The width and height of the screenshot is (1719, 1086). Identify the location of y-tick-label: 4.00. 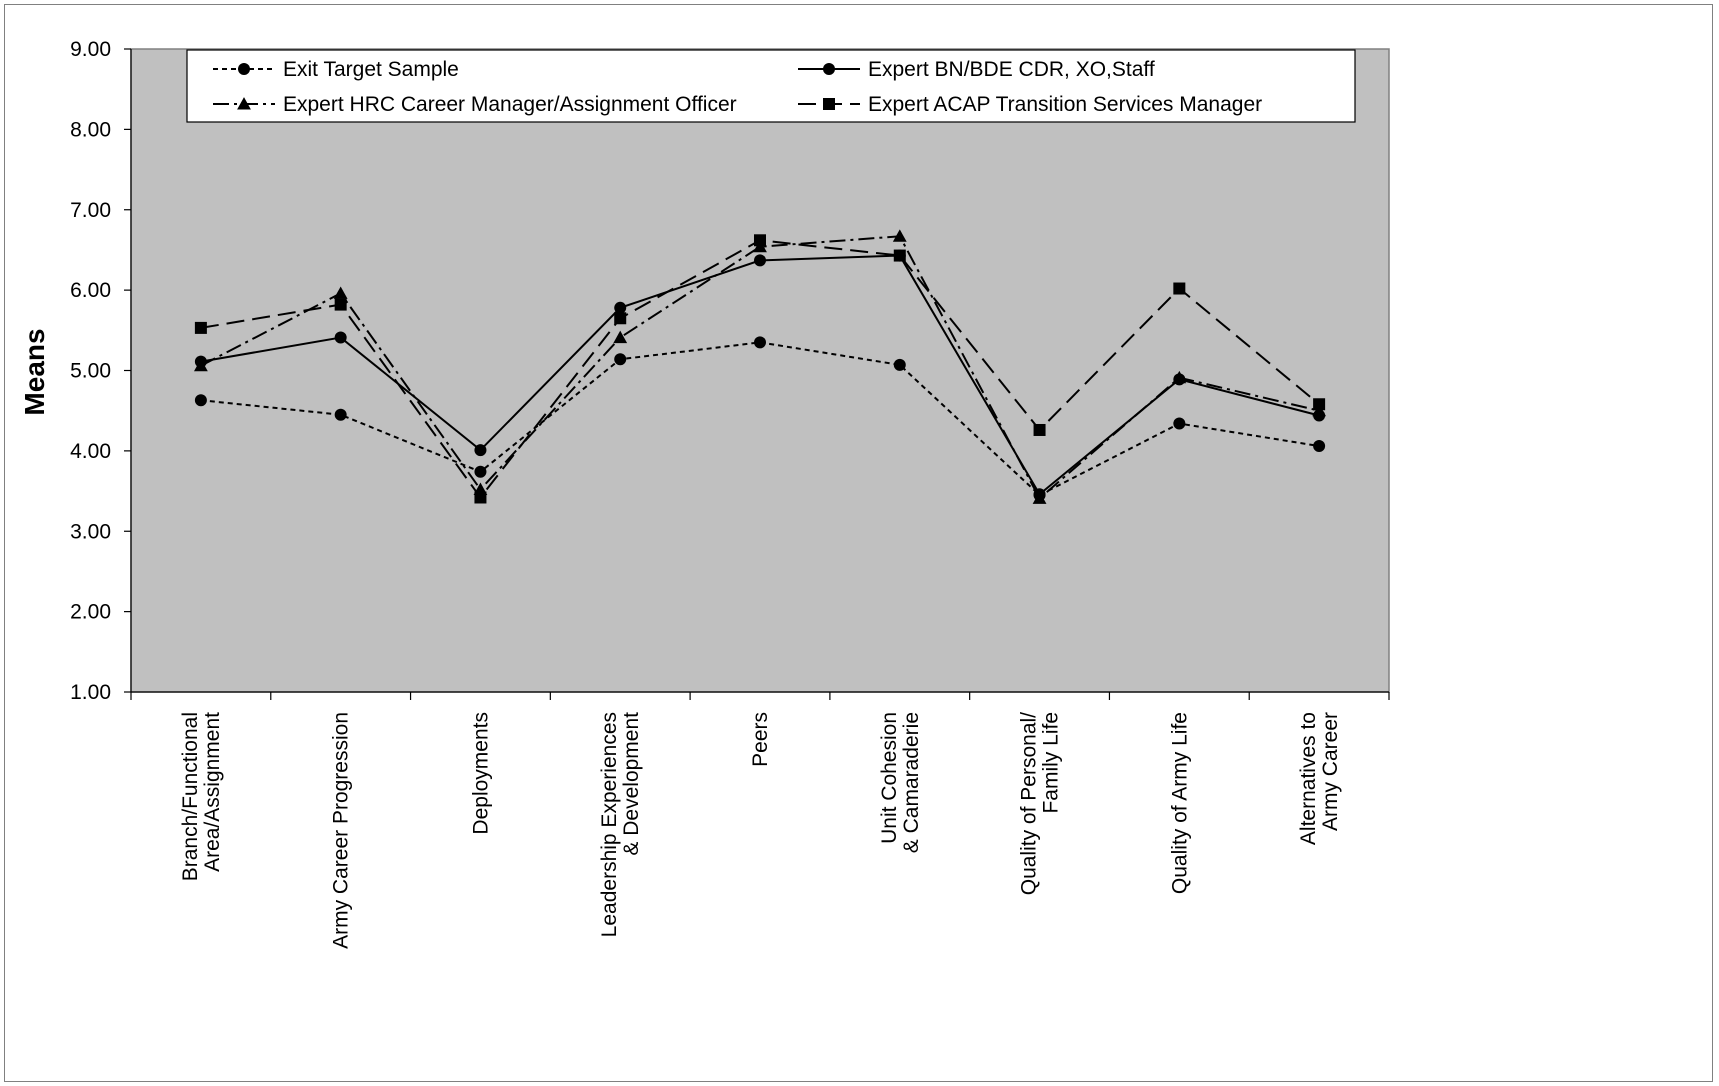
(90, 451).